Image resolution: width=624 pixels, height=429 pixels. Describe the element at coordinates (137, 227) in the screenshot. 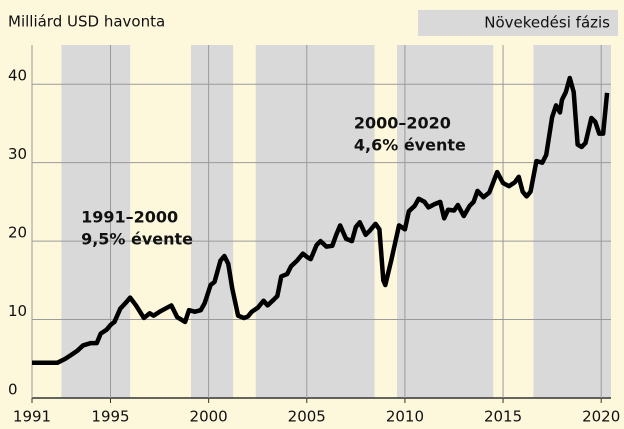

I see `annotation: 1991–2000 9,5% évente` at that location.